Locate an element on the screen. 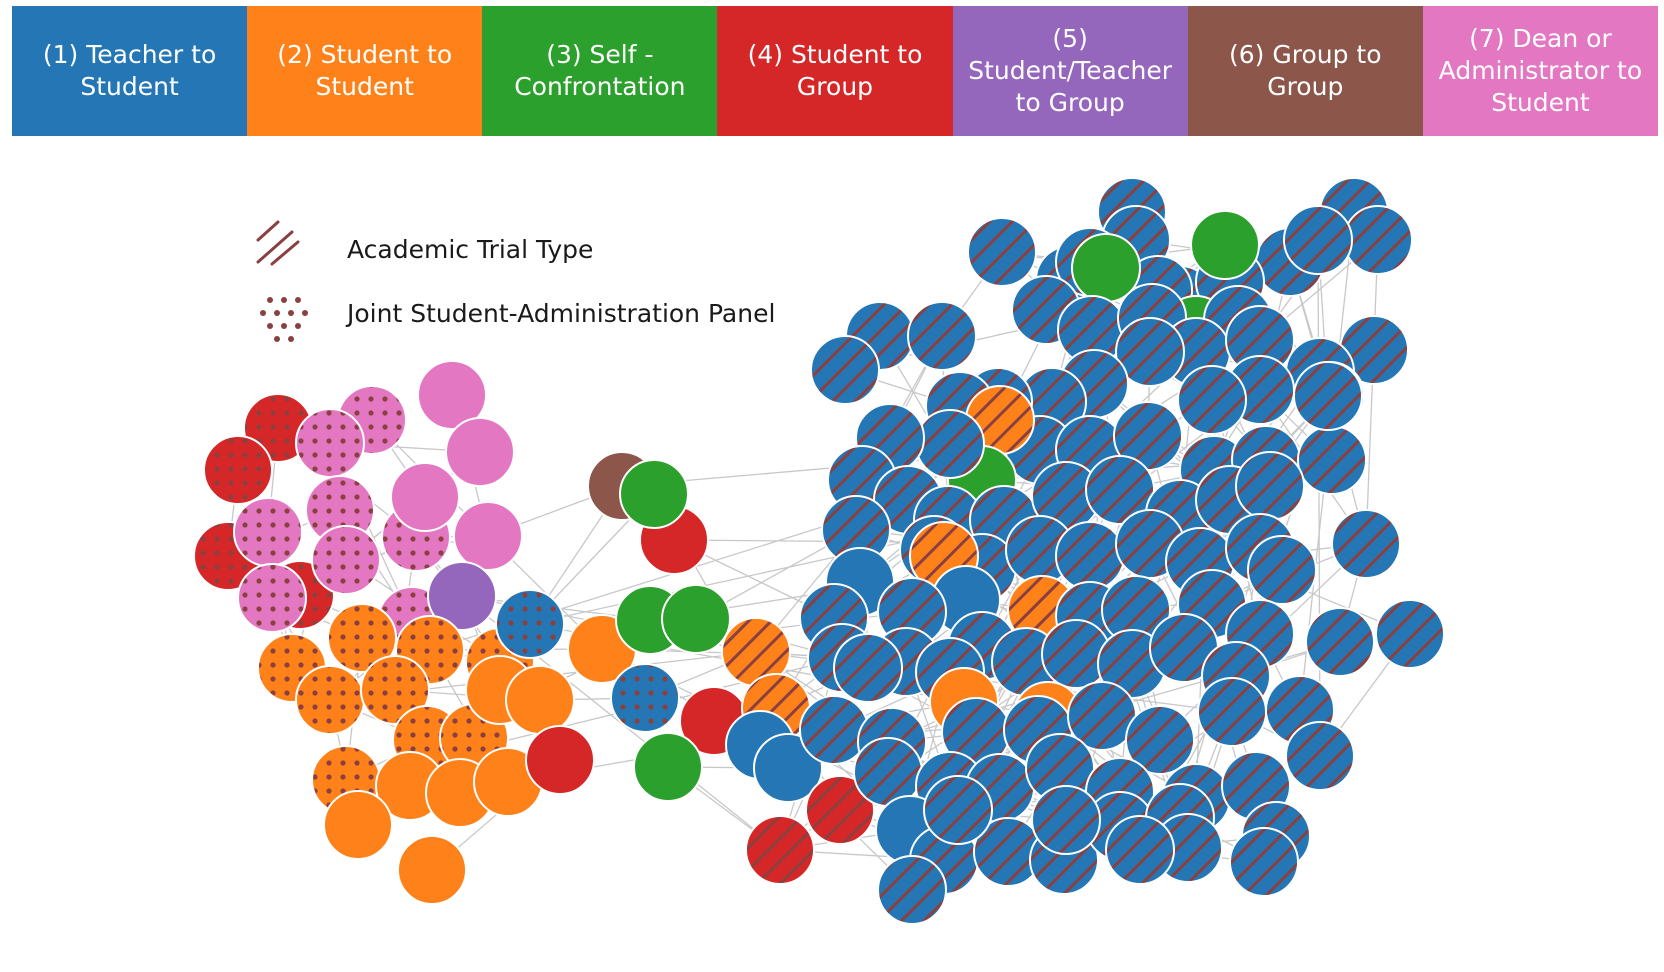 The height and width of the screenshot is (972, 1664). category-label-2: (2) Student to Student is located at coordinates (365, 70).